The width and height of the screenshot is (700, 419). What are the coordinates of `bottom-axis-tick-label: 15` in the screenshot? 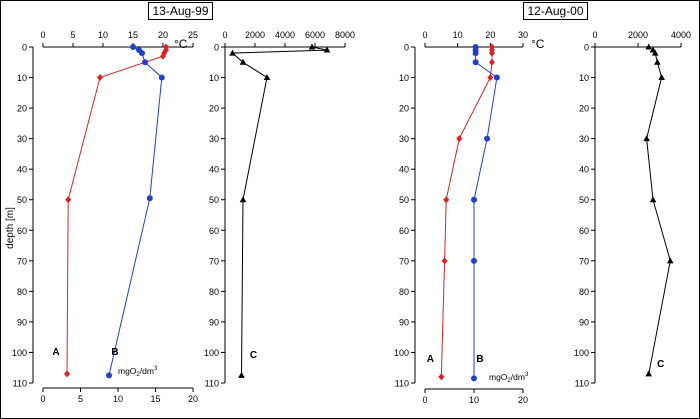 It's located at (155, 399).